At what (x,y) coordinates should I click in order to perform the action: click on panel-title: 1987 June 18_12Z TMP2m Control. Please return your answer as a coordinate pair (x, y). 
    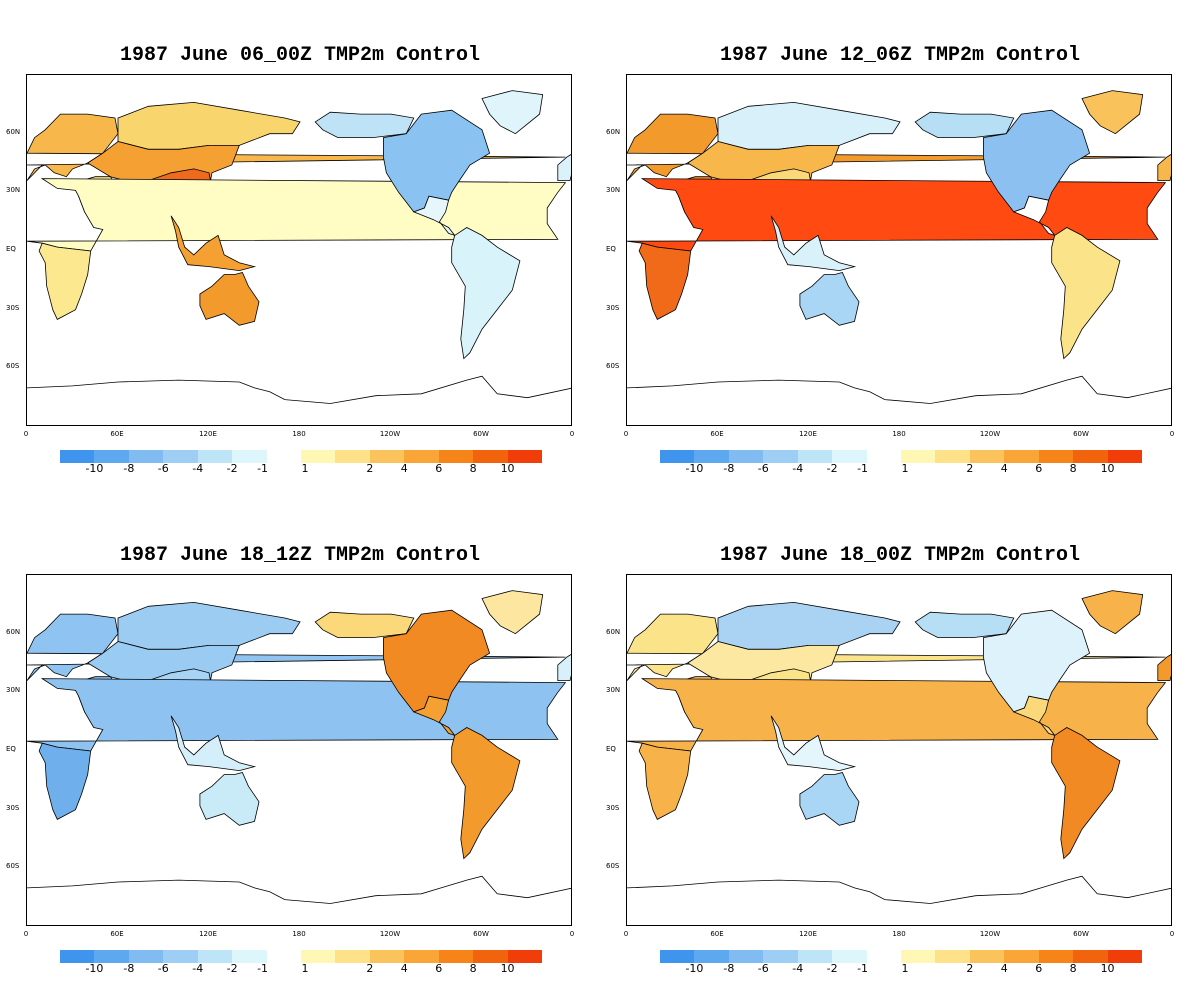
    Looking at the image, I should click on (300, 555).